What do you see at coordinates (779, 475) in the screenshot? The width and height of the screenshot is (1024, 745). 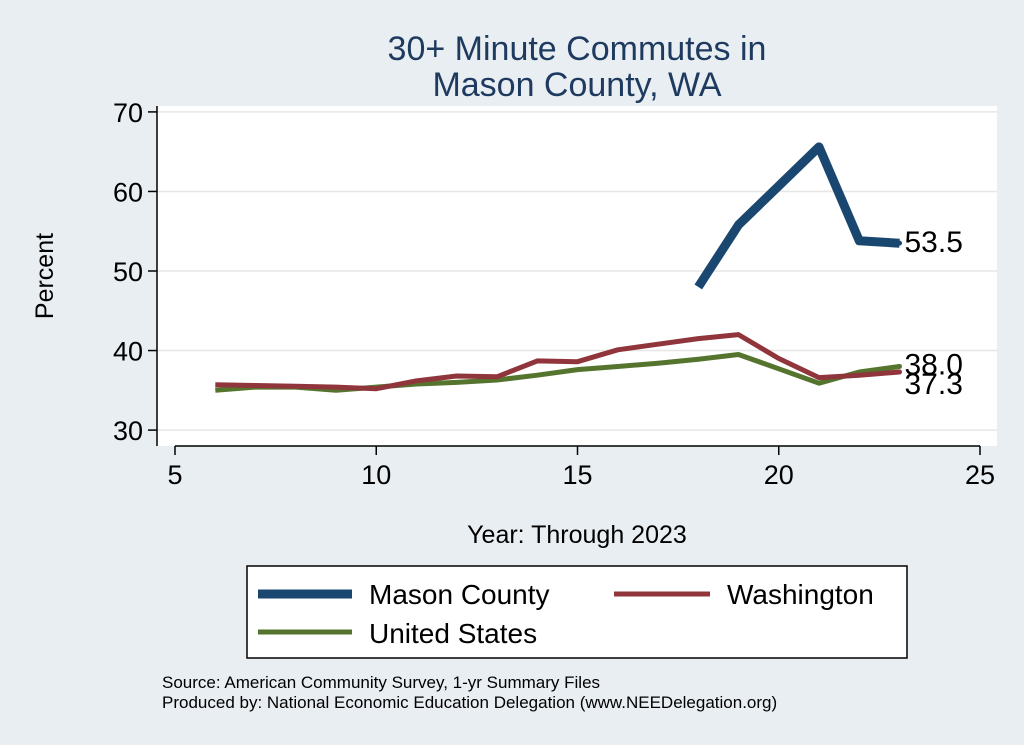 I see `x-tick-label-20: 20` at bounding box center [779, 475].